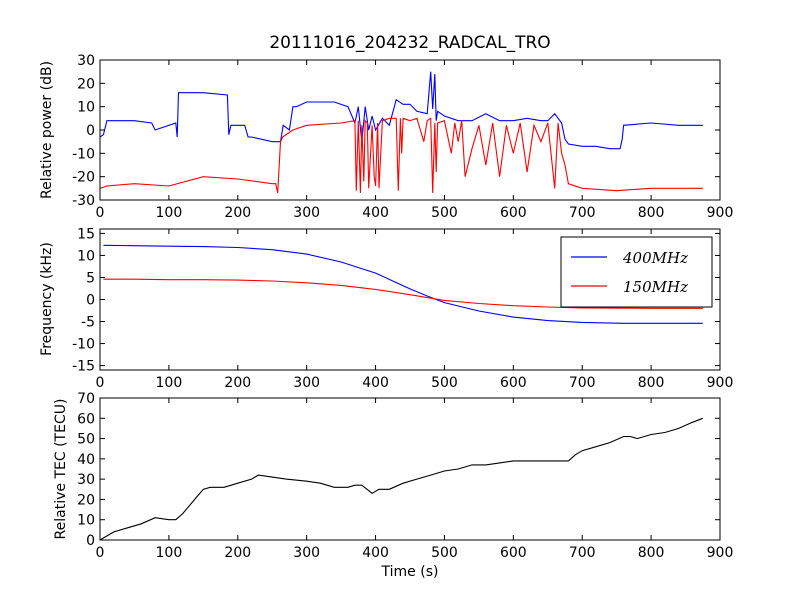 This screenshot has width=800, height=600. Describe the element at coordinates (83, 154) in the screenshot. I see `power-ytick-label: -10` at that location.